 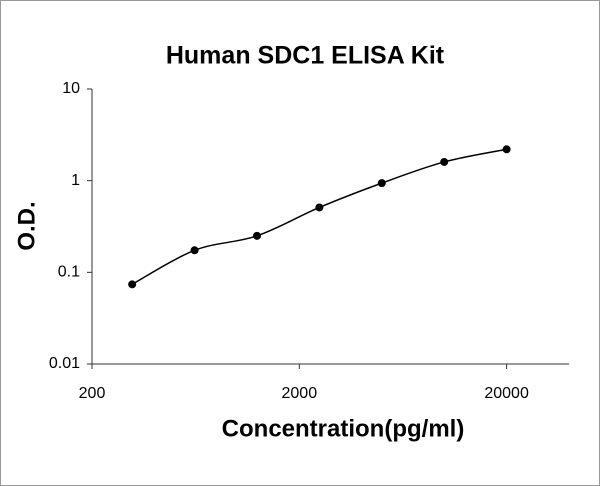 I want to click on x-tick-label: 2000, so click(x=300, y=393).